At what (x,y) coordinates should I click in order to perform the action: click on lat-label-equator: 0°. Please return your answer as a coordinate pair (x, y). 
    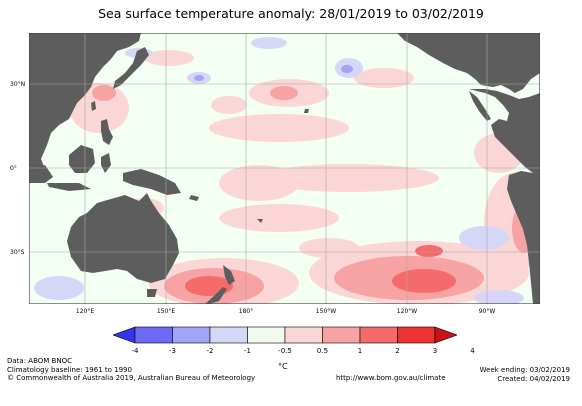
    Looking at the image, I should click on (13, 168).